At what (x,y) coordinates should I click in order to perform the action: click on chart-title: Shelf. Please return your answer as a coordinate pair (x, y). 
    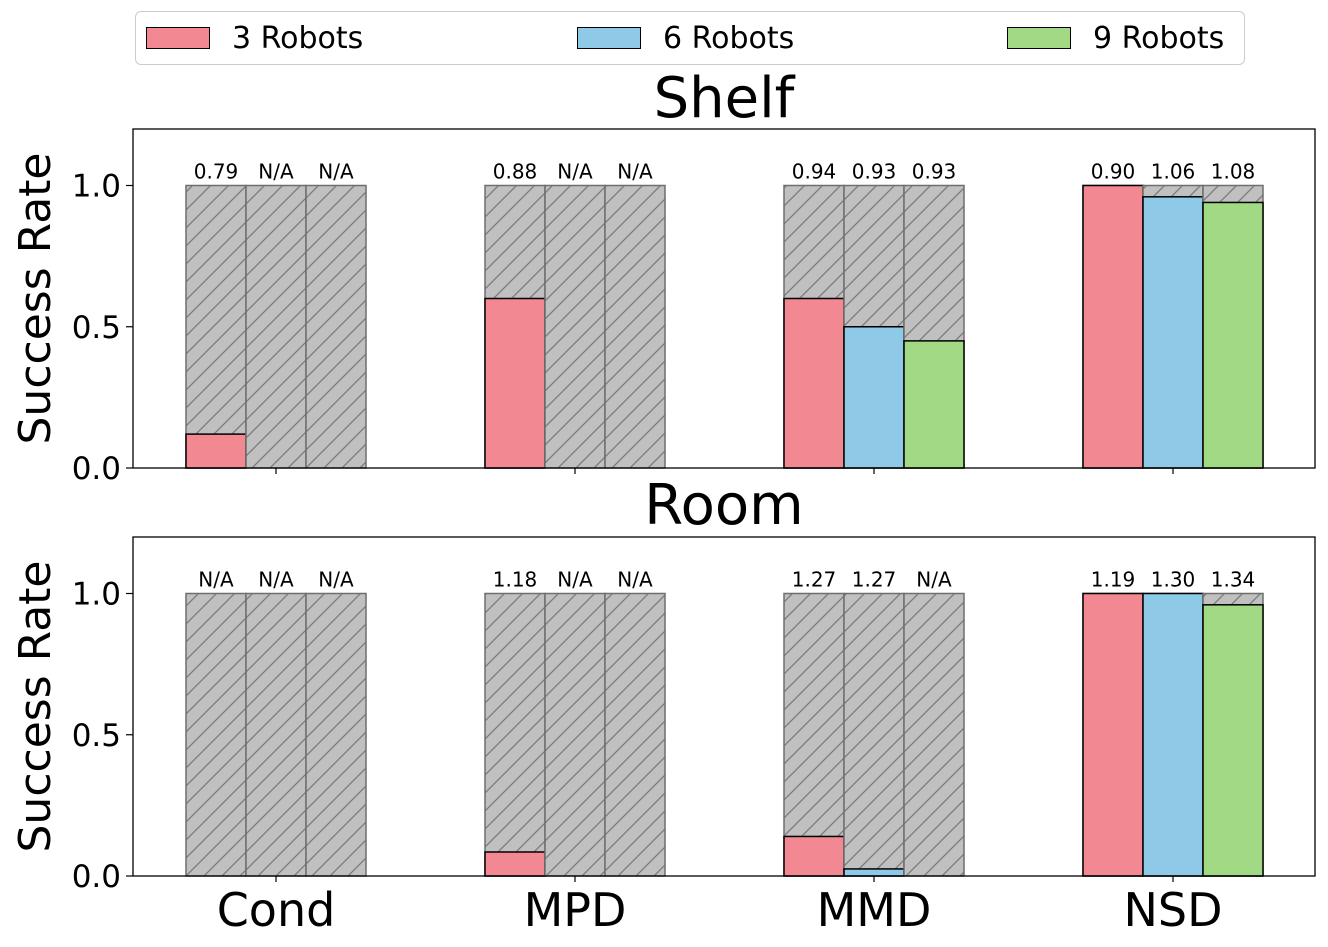
    Looking at the image, I should click on (725, 98).